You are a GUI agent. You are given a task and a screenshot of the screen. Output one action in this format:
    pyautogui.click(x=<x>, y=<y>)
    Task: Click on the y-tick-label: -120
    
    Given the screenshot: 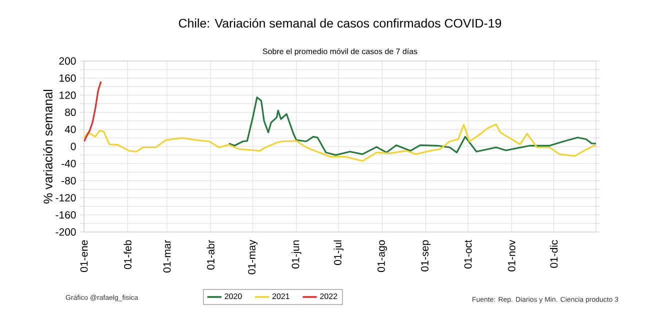 What is the action you would take?
    pyautogui.click(x=66, y=198)
    